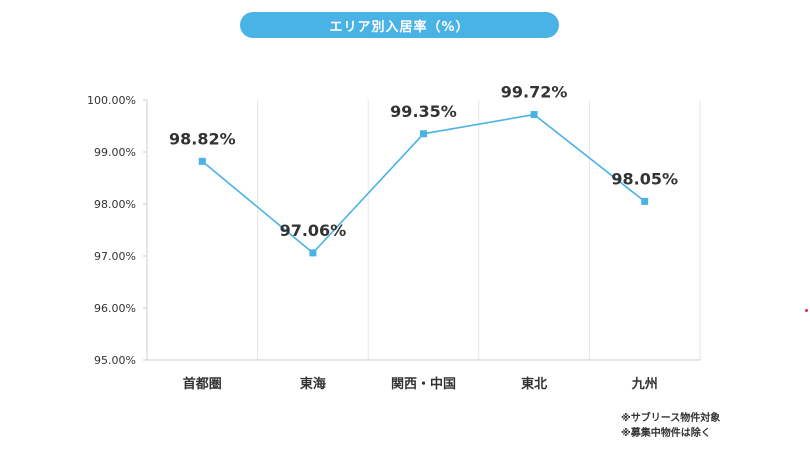 Image resolution: width=810 pixels, height=452 pixels. Describe the element at coordinates (666, 433) in the screenshot. I see `footnote-vacant-excluded: ※募集中物件は除く` at that location.